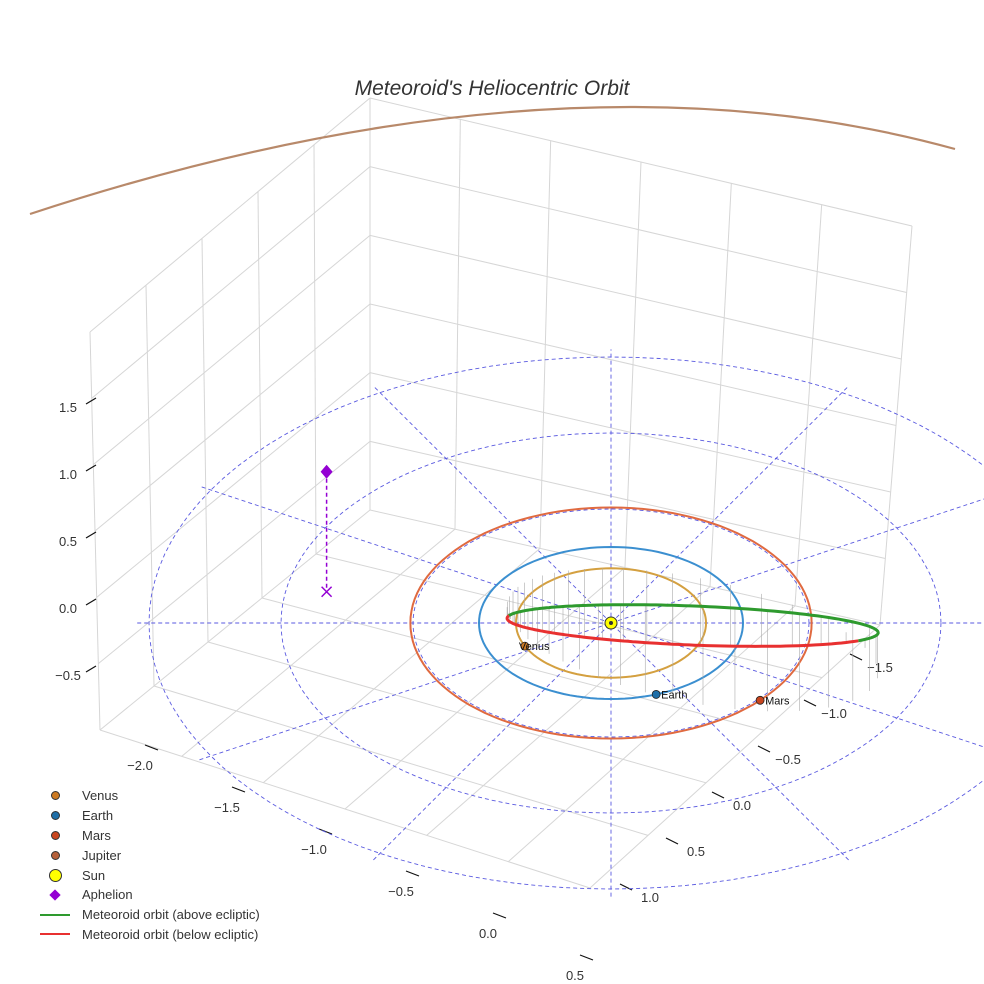 The height and width of the screenshot is (984, 984). I want to click on legend-label: Jupiter, so click(102, 855).